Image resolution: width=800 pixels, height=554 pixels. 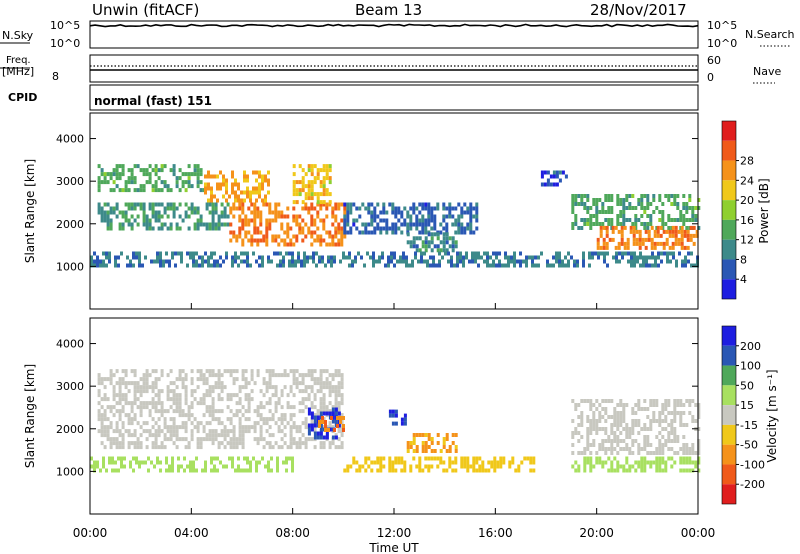 What do you see at coordinates (444, 234) in the screenshot?
I see `power-echo-cell-r6` at bounding box center [444, 234].